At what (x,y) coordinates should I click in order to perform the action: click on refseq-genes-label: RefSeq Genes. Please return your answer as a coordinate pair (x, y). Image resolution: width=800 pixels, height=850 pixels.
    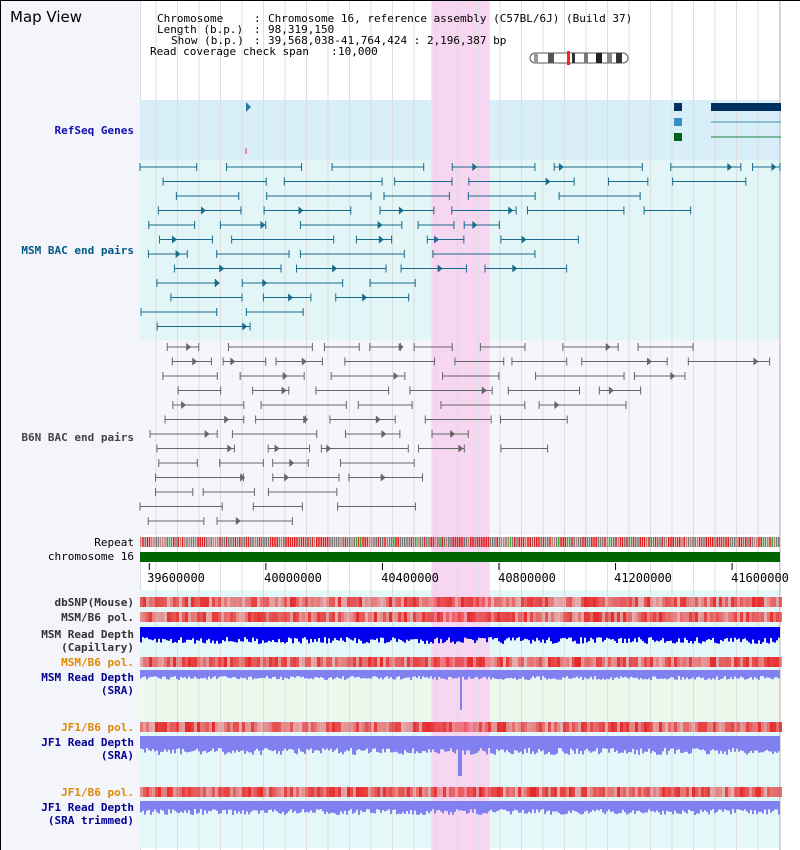
    Looking at the image, I should click on (94, 130).